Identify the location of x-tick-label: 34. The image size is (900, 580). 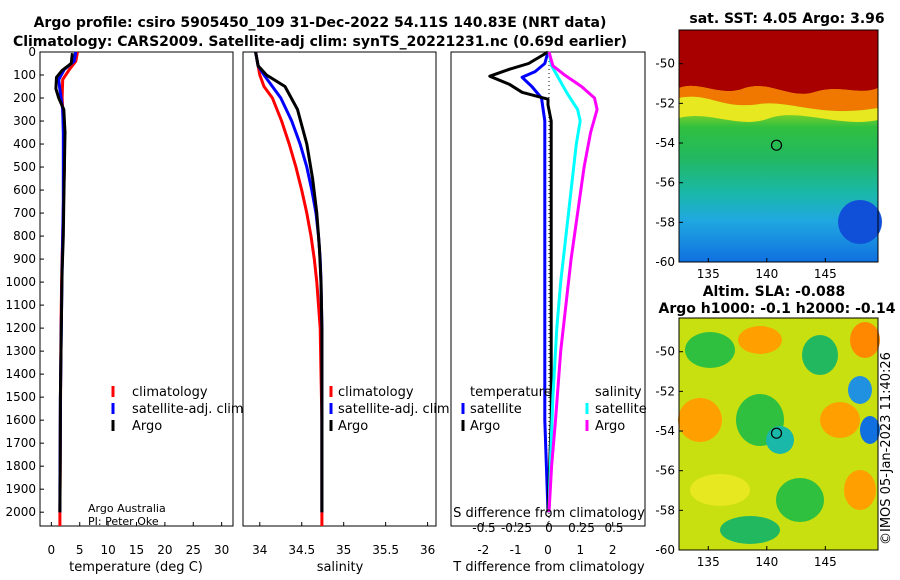
(259, 550).